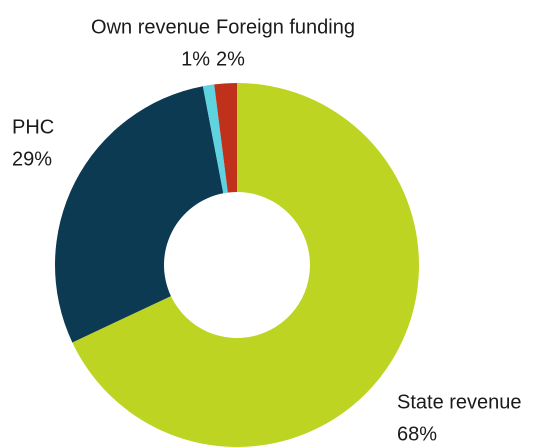  Describe the element at coordinates (33, 127) in the screenshot. I see `slice-name: PHC` at that location.